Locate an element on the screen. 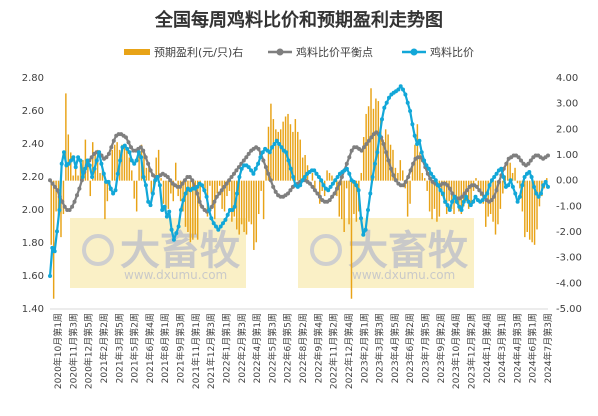  left-axis-tick-label: 2.60 is located at coordinates (33, 111).